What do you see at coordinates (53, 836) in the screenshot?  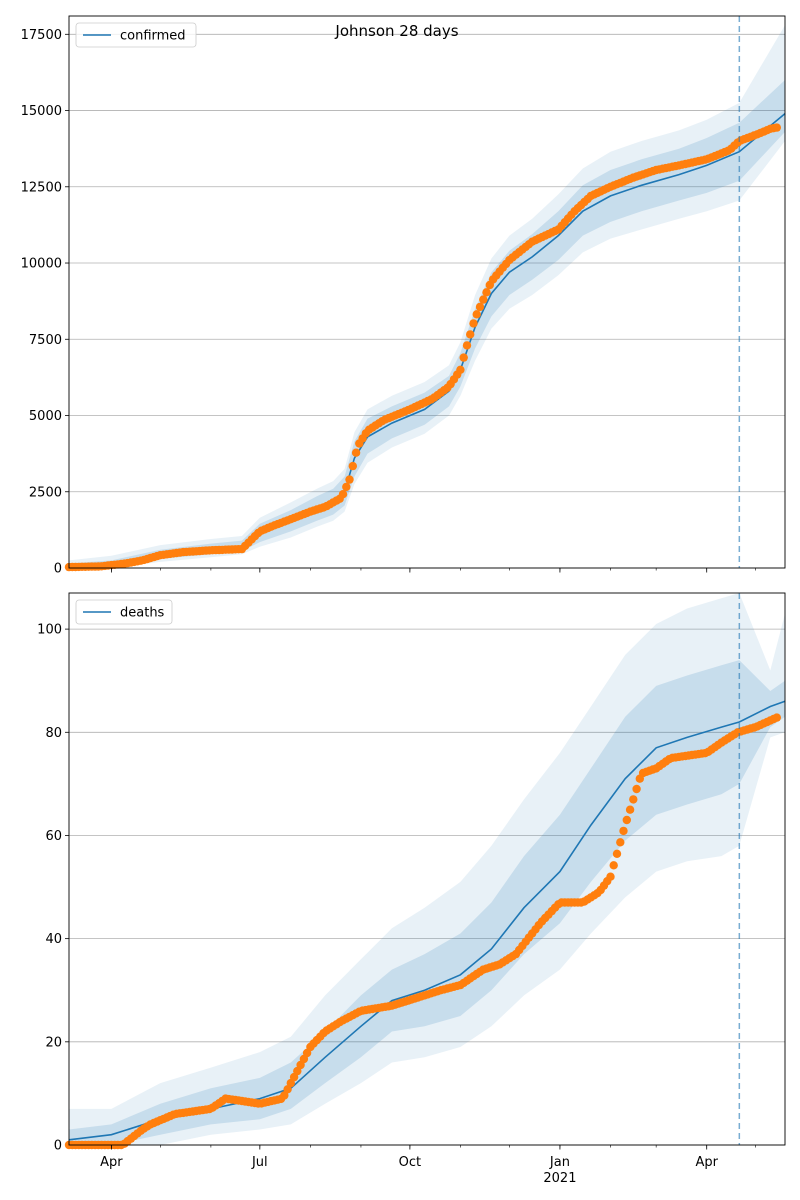 I see `y-tick-label: 60` at bounding box center [53, 836].